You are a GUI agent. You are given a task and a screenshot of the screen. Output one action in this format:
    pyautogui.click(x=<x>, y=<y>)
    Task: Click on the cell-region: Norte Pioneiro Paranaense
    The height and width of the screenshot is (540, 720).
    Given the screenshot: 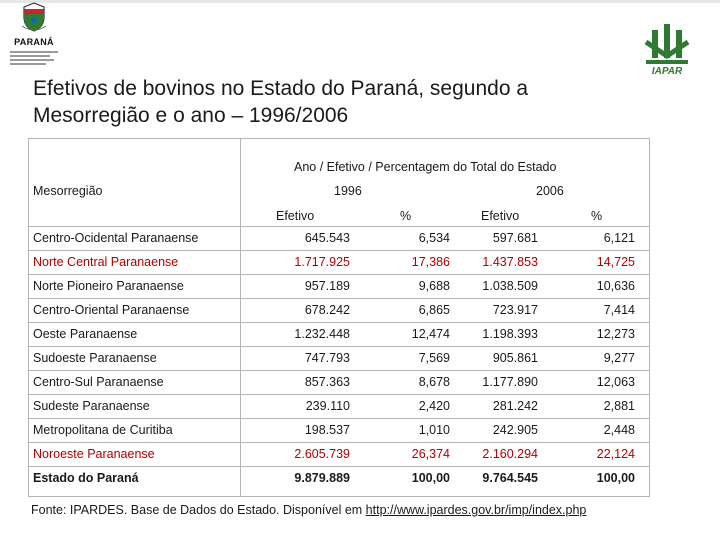 What is the action you would take?
    pyautogui.click(x=108, y=286)
    